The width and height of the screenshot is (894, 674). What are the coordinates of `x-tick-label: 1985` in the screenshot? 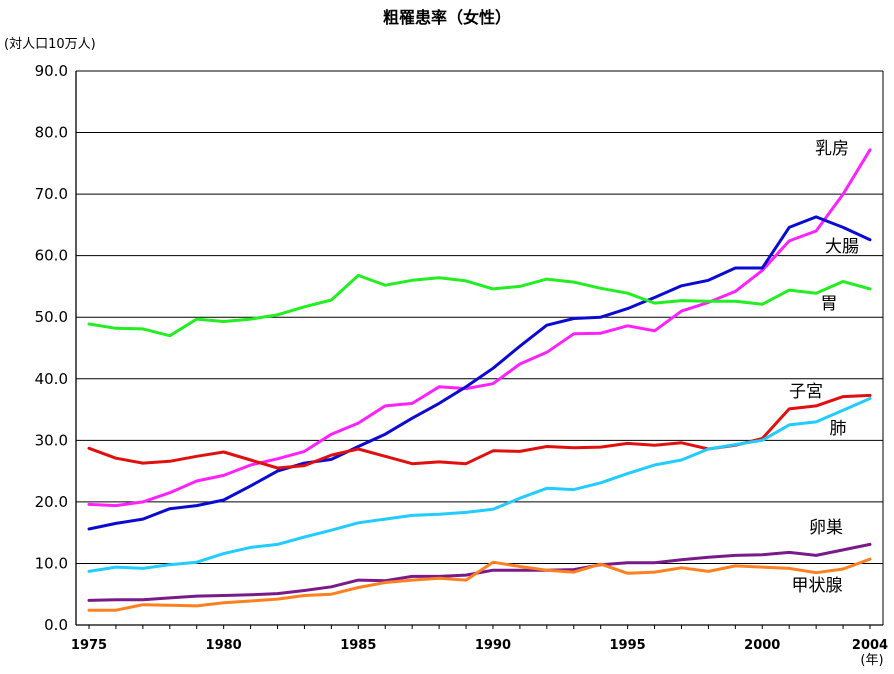 It's located at (358, 645).